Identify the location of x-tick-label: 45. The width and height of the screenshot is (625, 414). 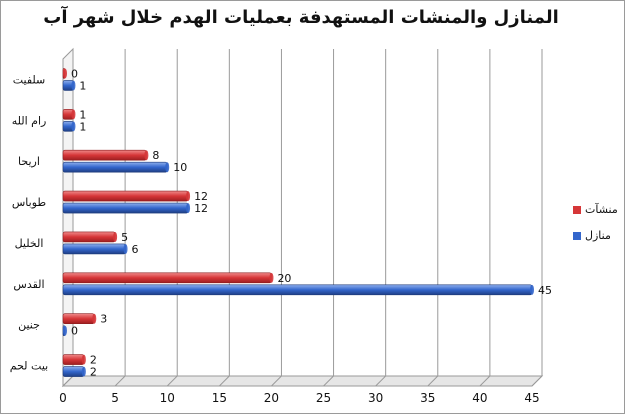
(531, 398).